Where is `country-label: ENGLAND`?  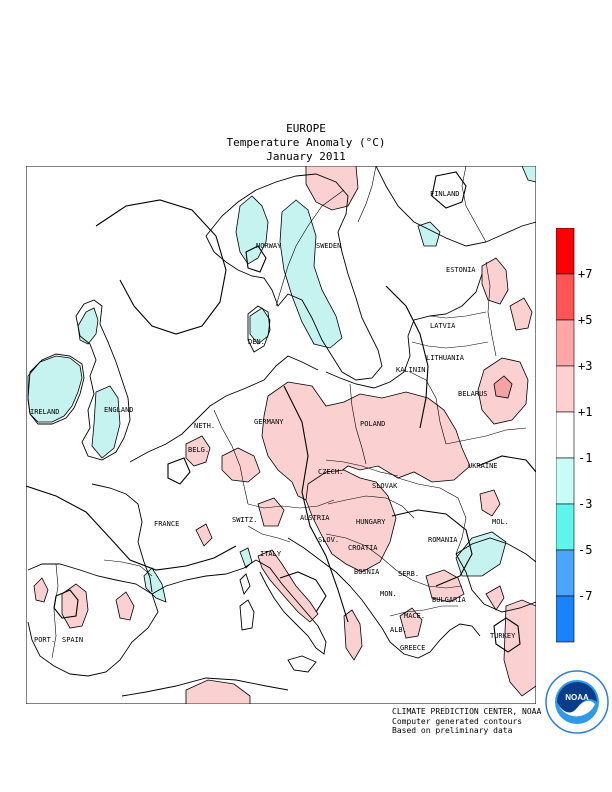 country-label: ENGLAND is located at coordinates (119, 410).